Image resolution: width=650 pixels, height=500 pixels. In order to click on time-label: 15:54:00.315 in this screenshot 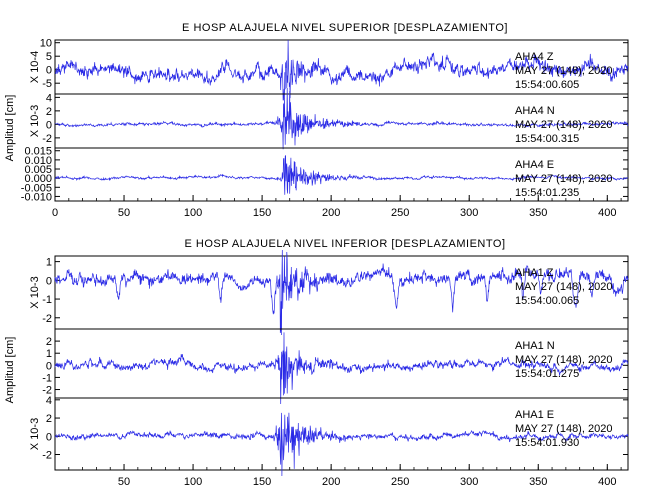, I will do `click(547, 139)`.